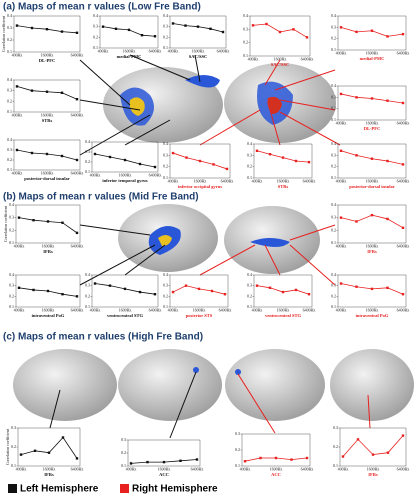 Image resolution: width=419 pixels, height=500 pixels. What do you see at coordinates (65, 385) in the screenshot?
I see `brain` at bounding box center [65, 385].